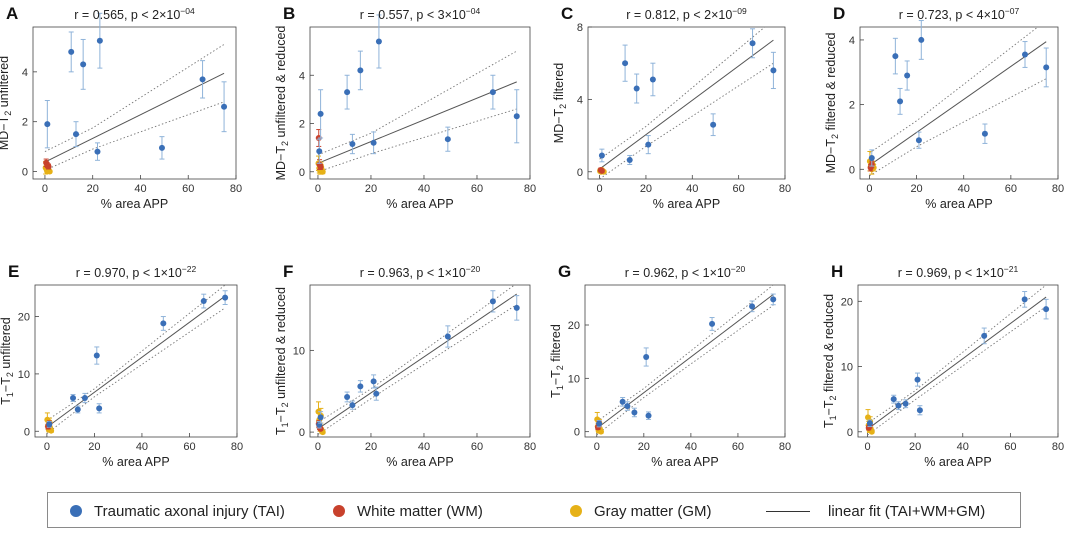 Image resolution: width=1065 pixels, height=534 pixels. I want to click on panel-title: r = 0.565, p < 2×10−04, so click(134, 14).